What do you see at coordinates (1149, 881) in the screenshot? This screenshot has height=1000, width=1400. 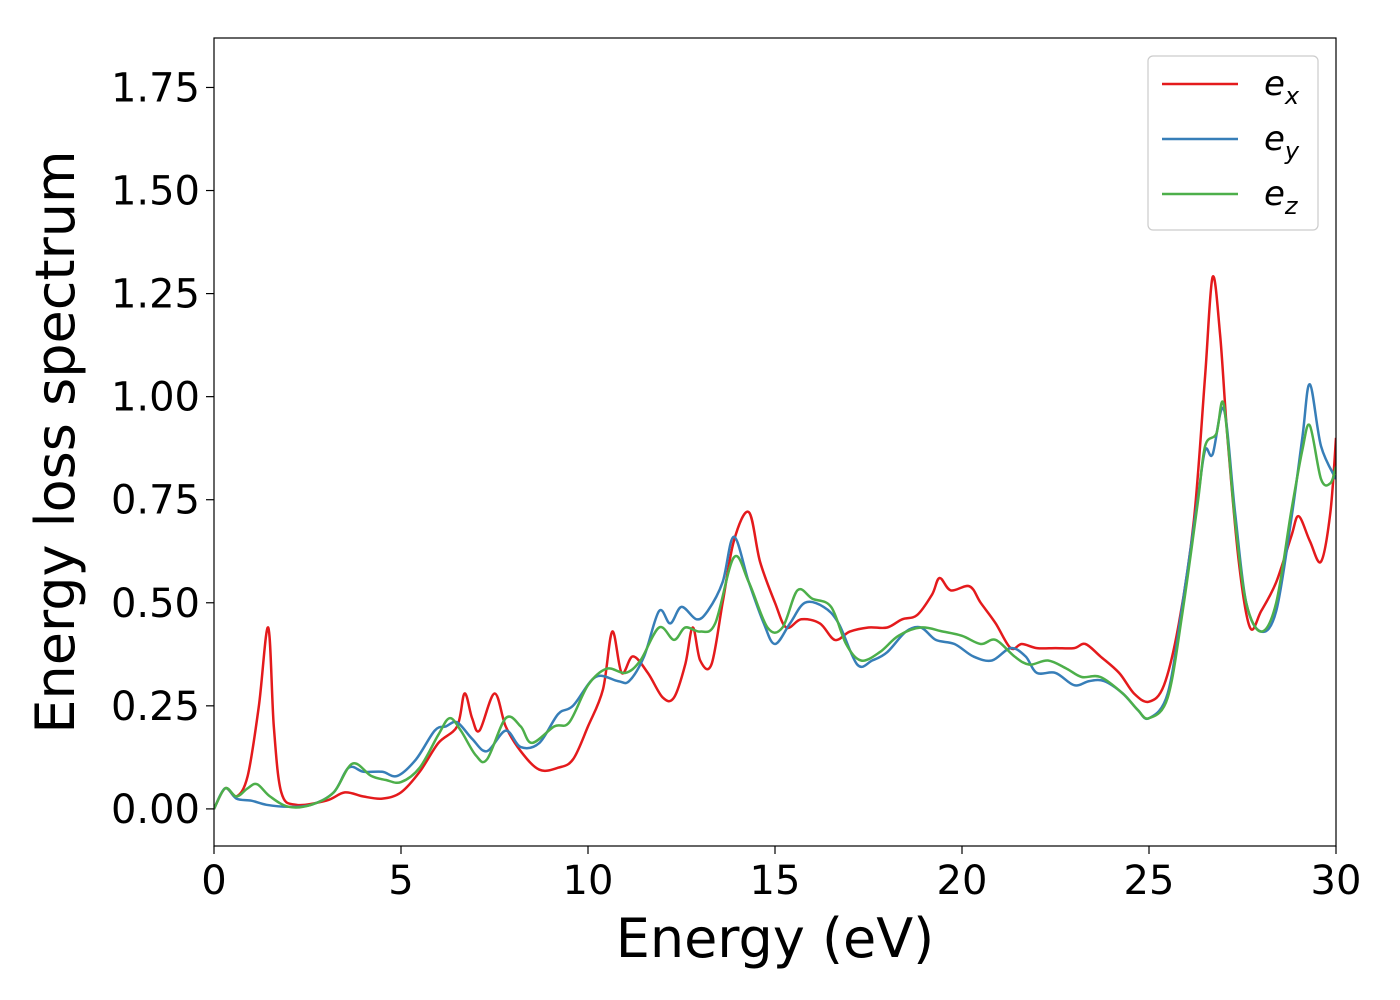 I see `x-tick-label: 25` at bounding box center [1149, 881].